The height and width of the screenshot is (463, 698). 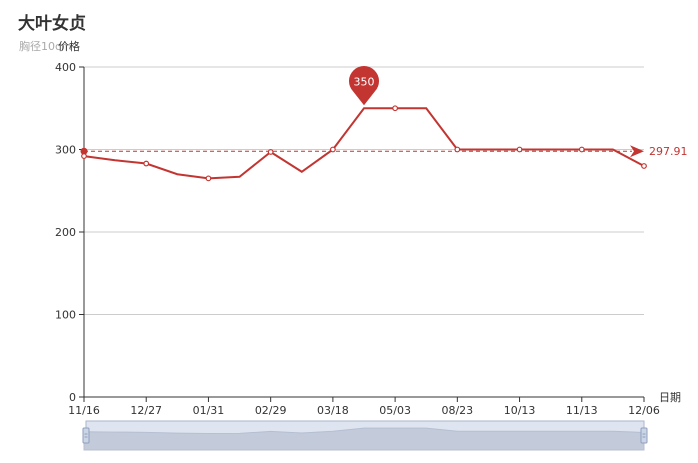 What do you see at coordinates (644, 410) in the screenshot?
I see `x-tick-label: 12/06` at bounding box center [644, 410].